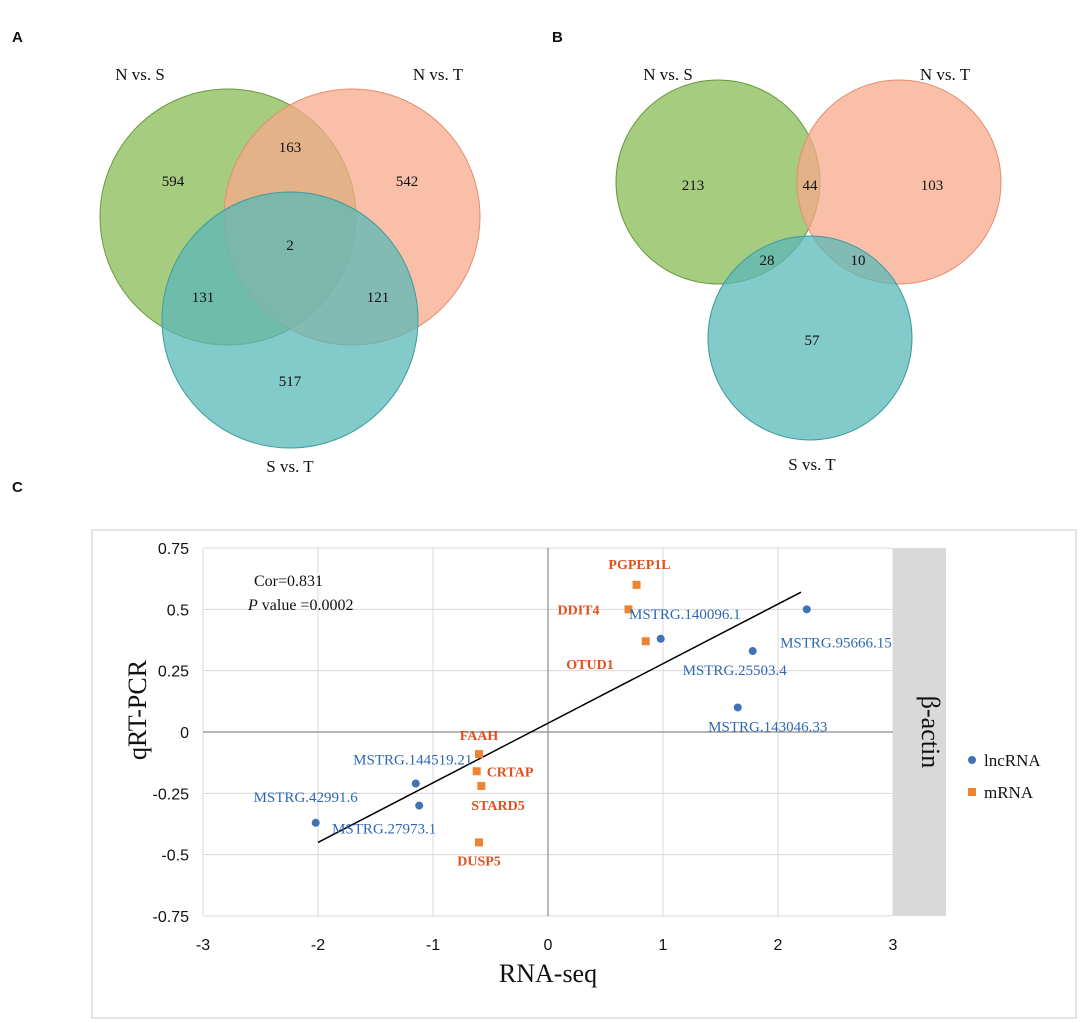  I want to click on mrna-label-otud1: OTUD1, so click(589, 665).